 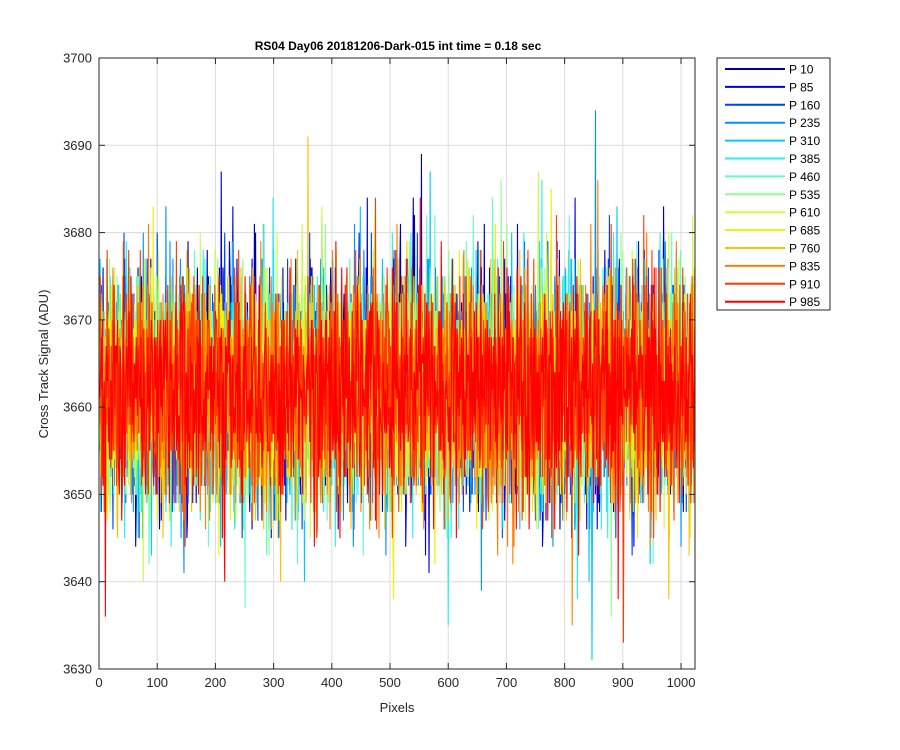 I want to click on legend-label: P 535, so click(x=804, y=195).